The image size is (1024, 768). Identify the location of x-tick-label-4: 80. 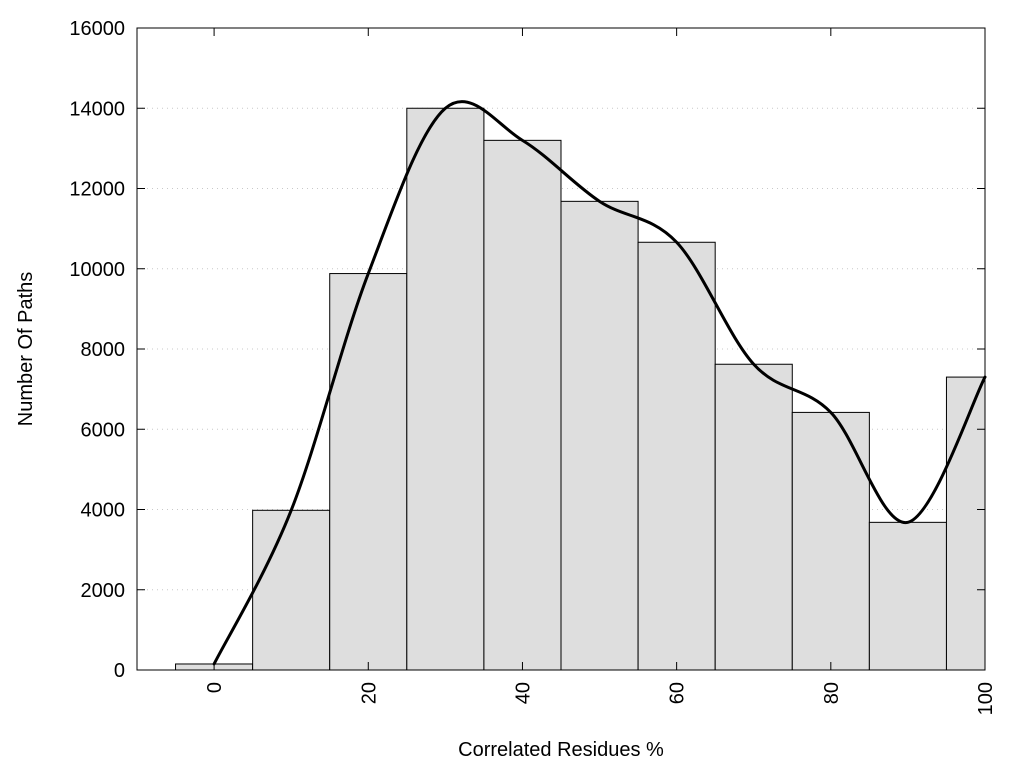
(832, 693).